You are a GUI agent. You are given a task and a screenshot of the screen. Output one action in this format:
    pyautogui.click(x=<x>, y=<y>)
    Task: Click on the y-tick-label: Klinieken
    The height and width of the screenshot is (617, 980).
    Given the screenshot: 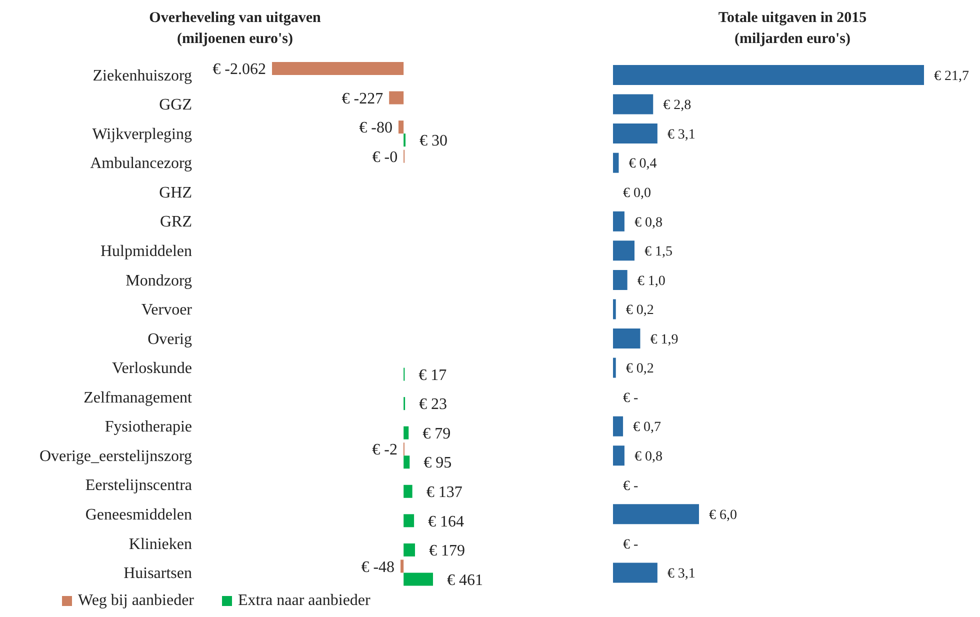 What is the action you would take?
    pyautogui.click(x=160, y=544)
    